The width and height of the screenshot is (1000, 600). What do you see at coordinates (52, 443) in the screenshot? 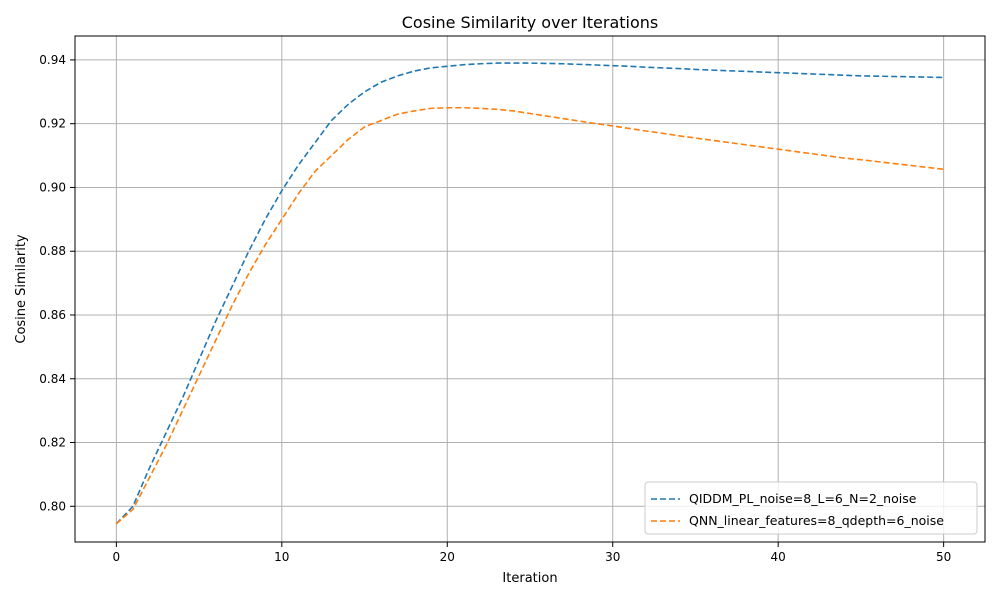
I see `y-tick-label: 0.82` at bounding box center [52, 443].